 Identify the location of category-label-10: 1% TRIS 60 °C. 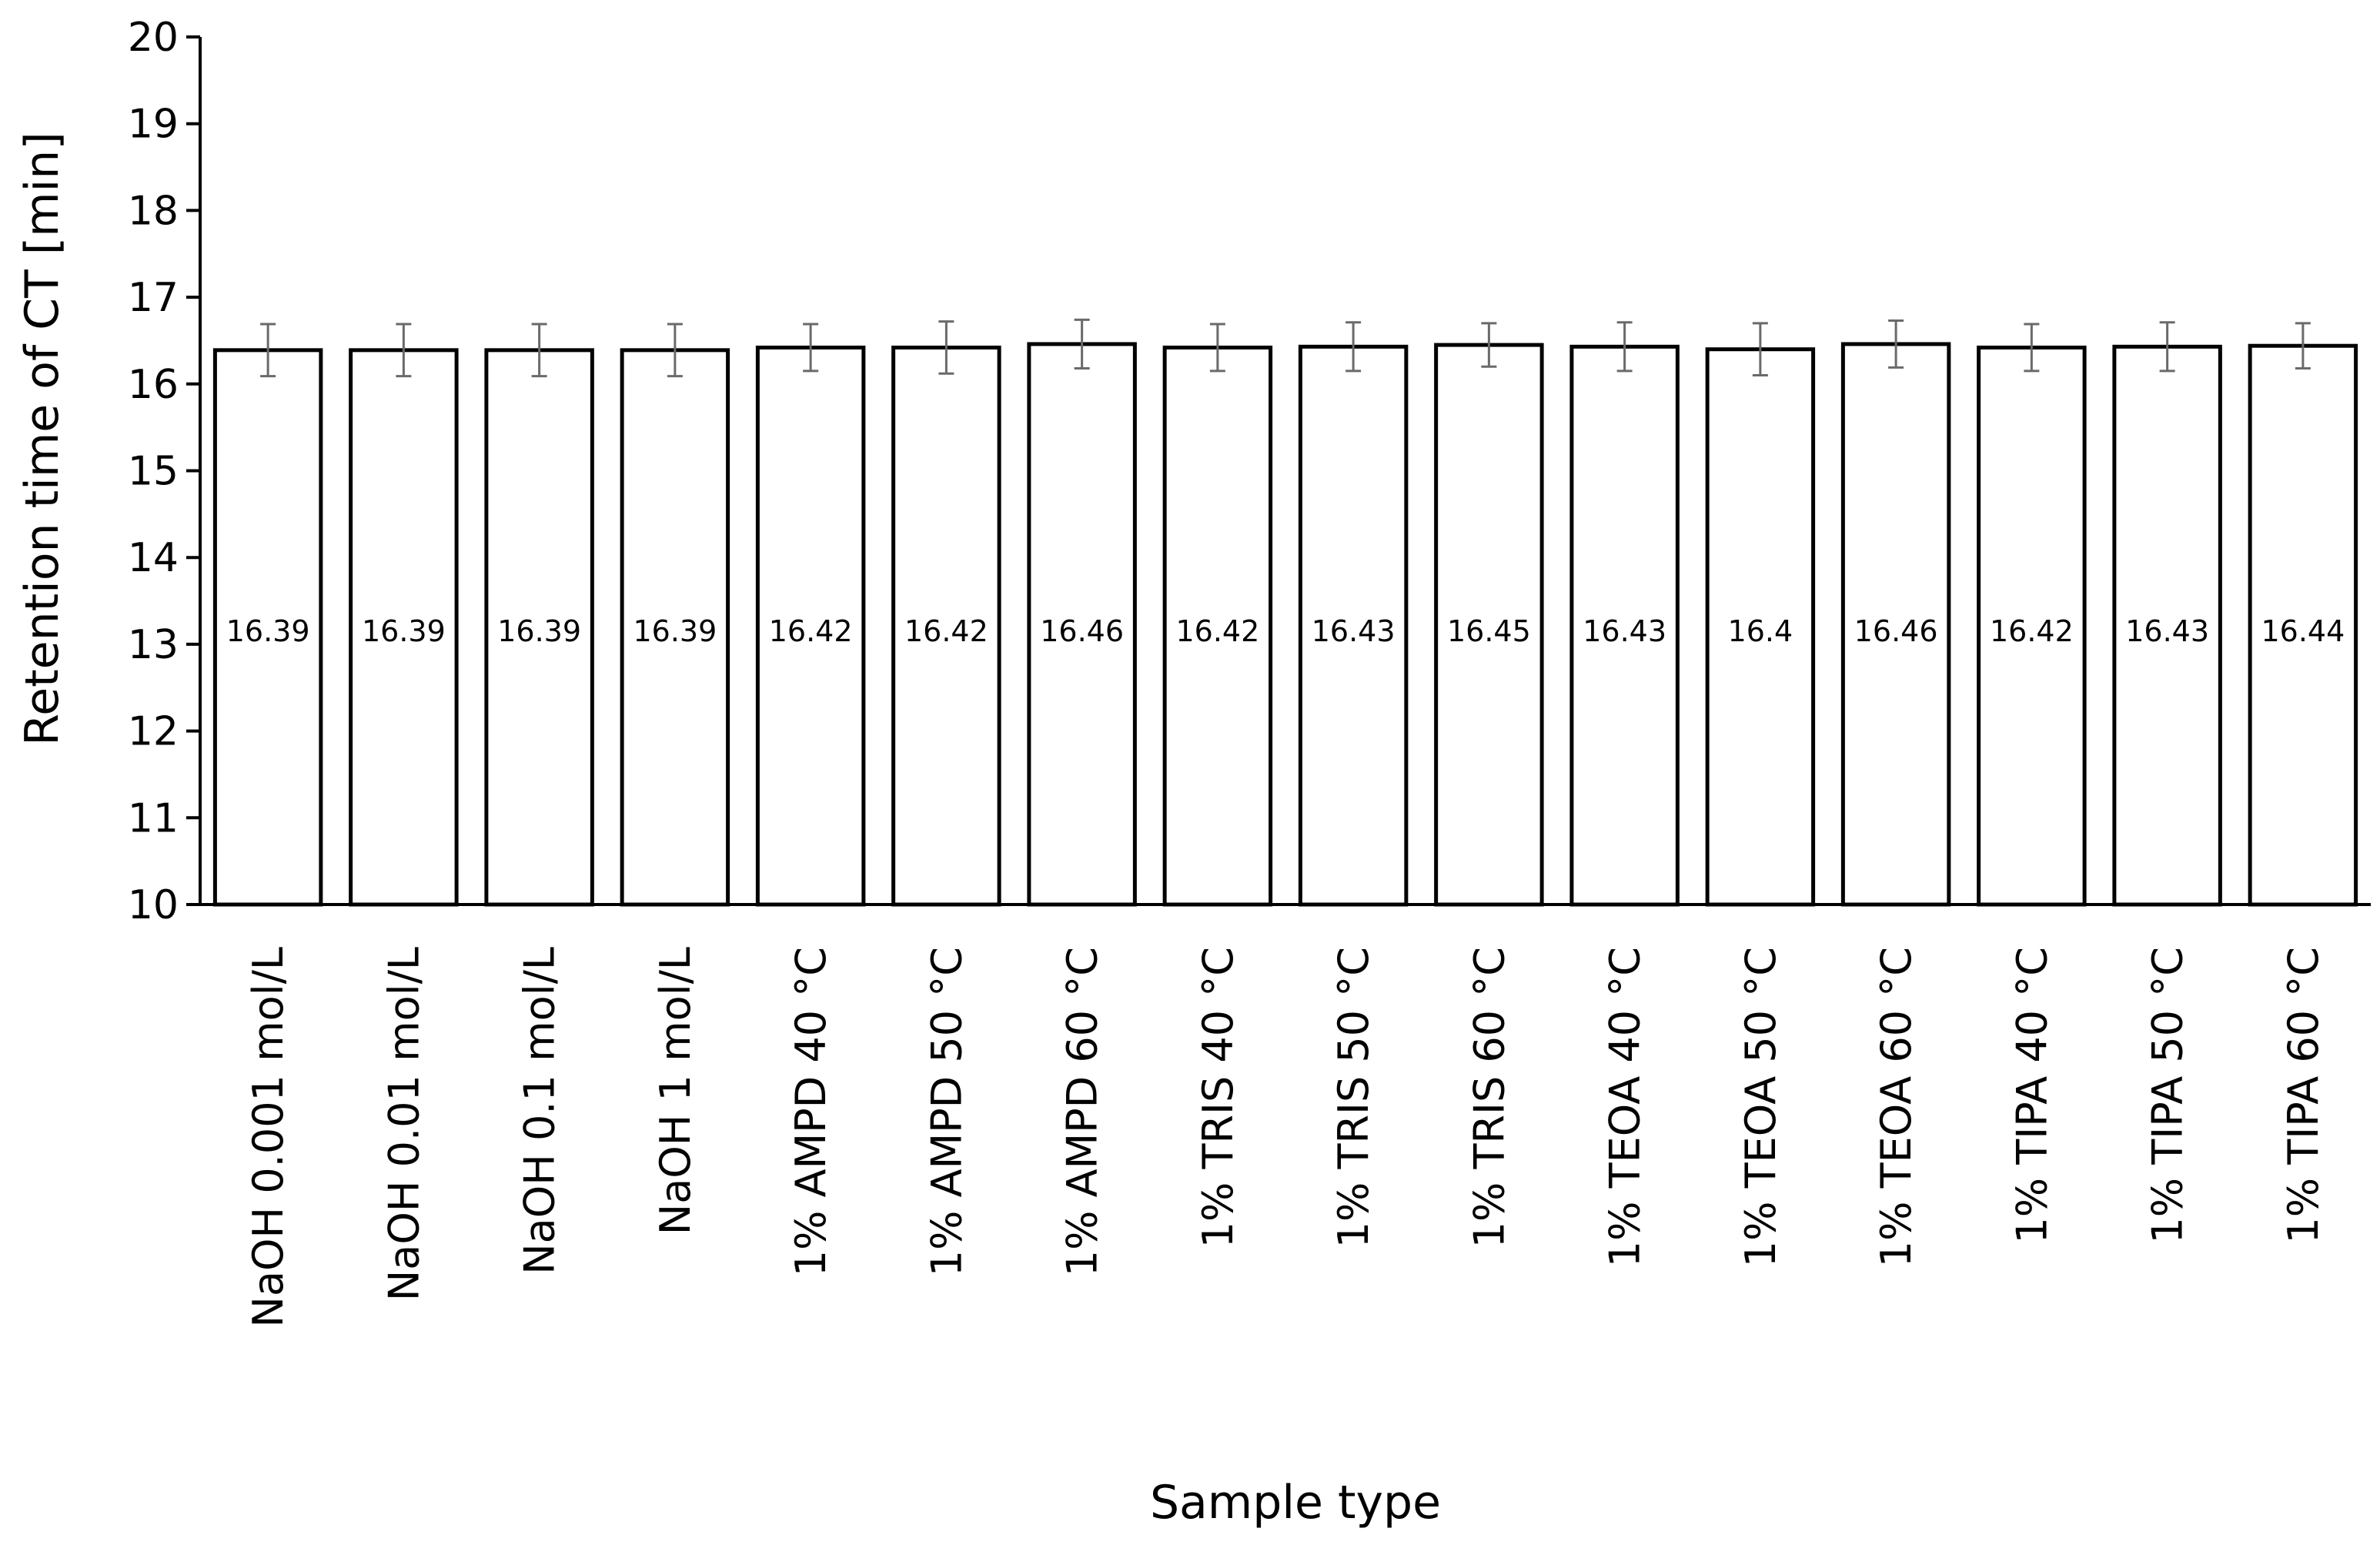
(1489, 1097).